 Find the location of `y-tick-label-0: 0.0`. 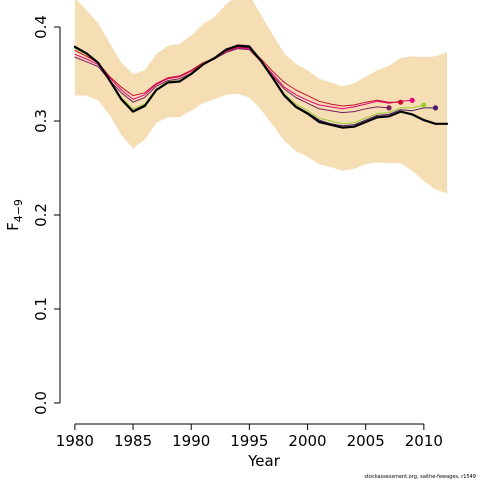

y-tick-label-0: 0.0 is located at coordinates (41, 403).